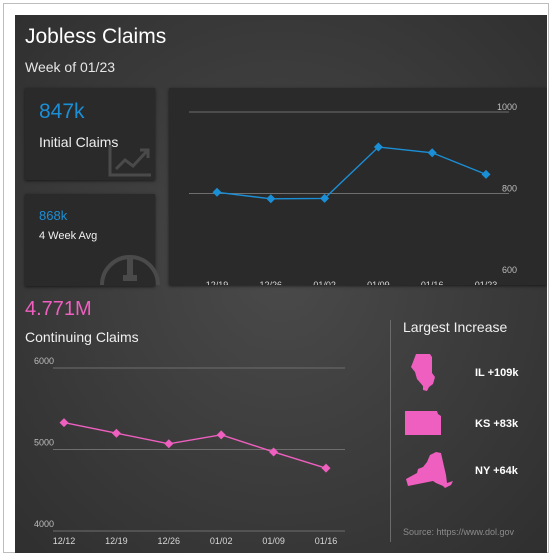  What do you see at coordinates (44, 361) in the screenshot?
I see `y-tick-label: 6000` at bounding box center [44, 361].